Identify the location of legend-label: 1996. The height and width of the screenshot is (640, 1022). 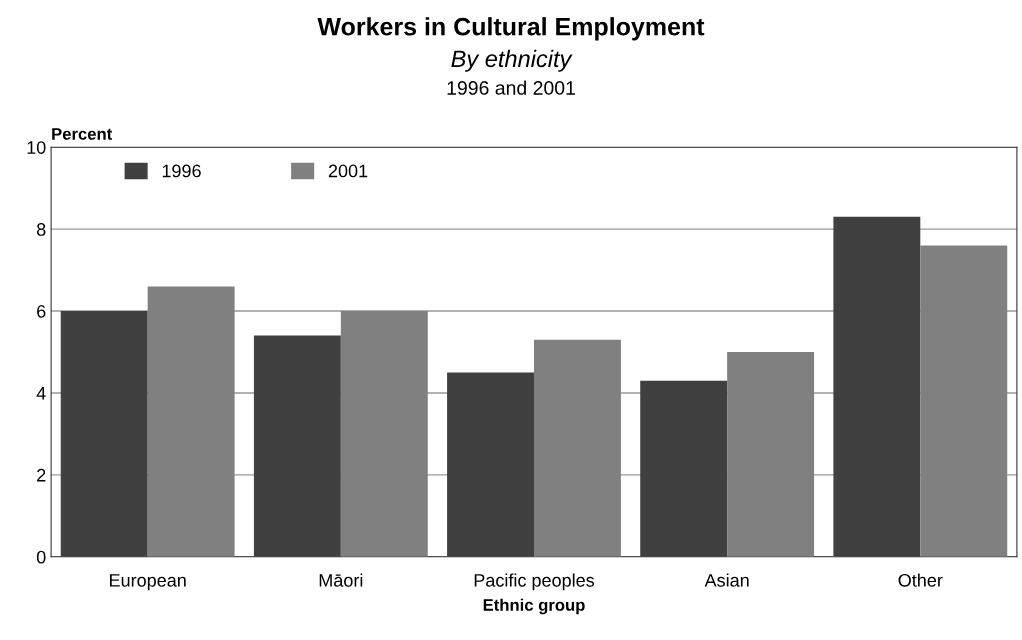
(181, 171).